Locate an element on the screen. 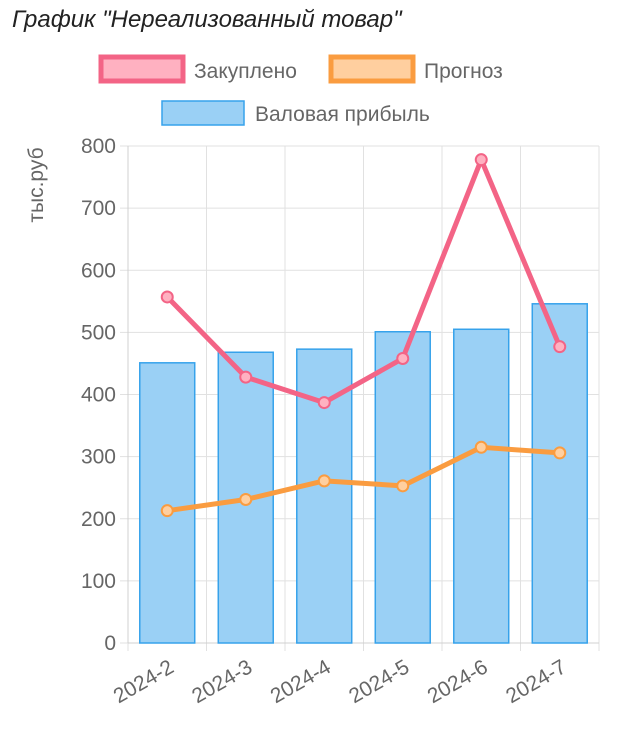  y-tick-label: 0 is located at coordinates (110, 643).